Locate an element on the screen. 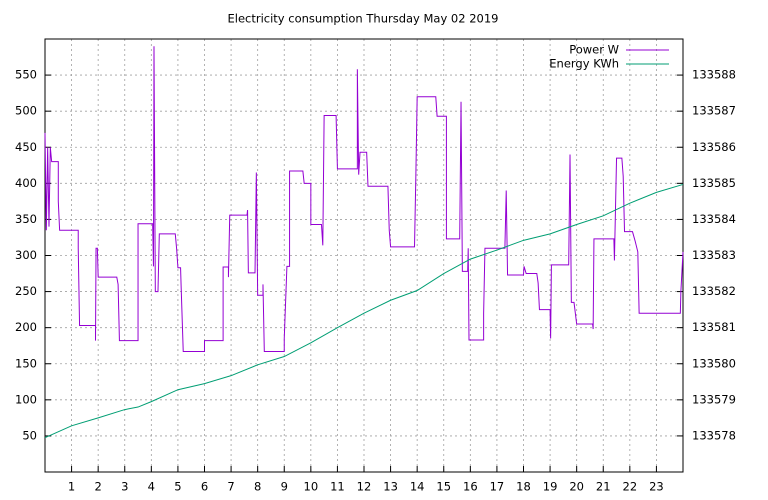 The image size is (768, 500). y-tick-label: 550 is located at coordinates (26, 75).